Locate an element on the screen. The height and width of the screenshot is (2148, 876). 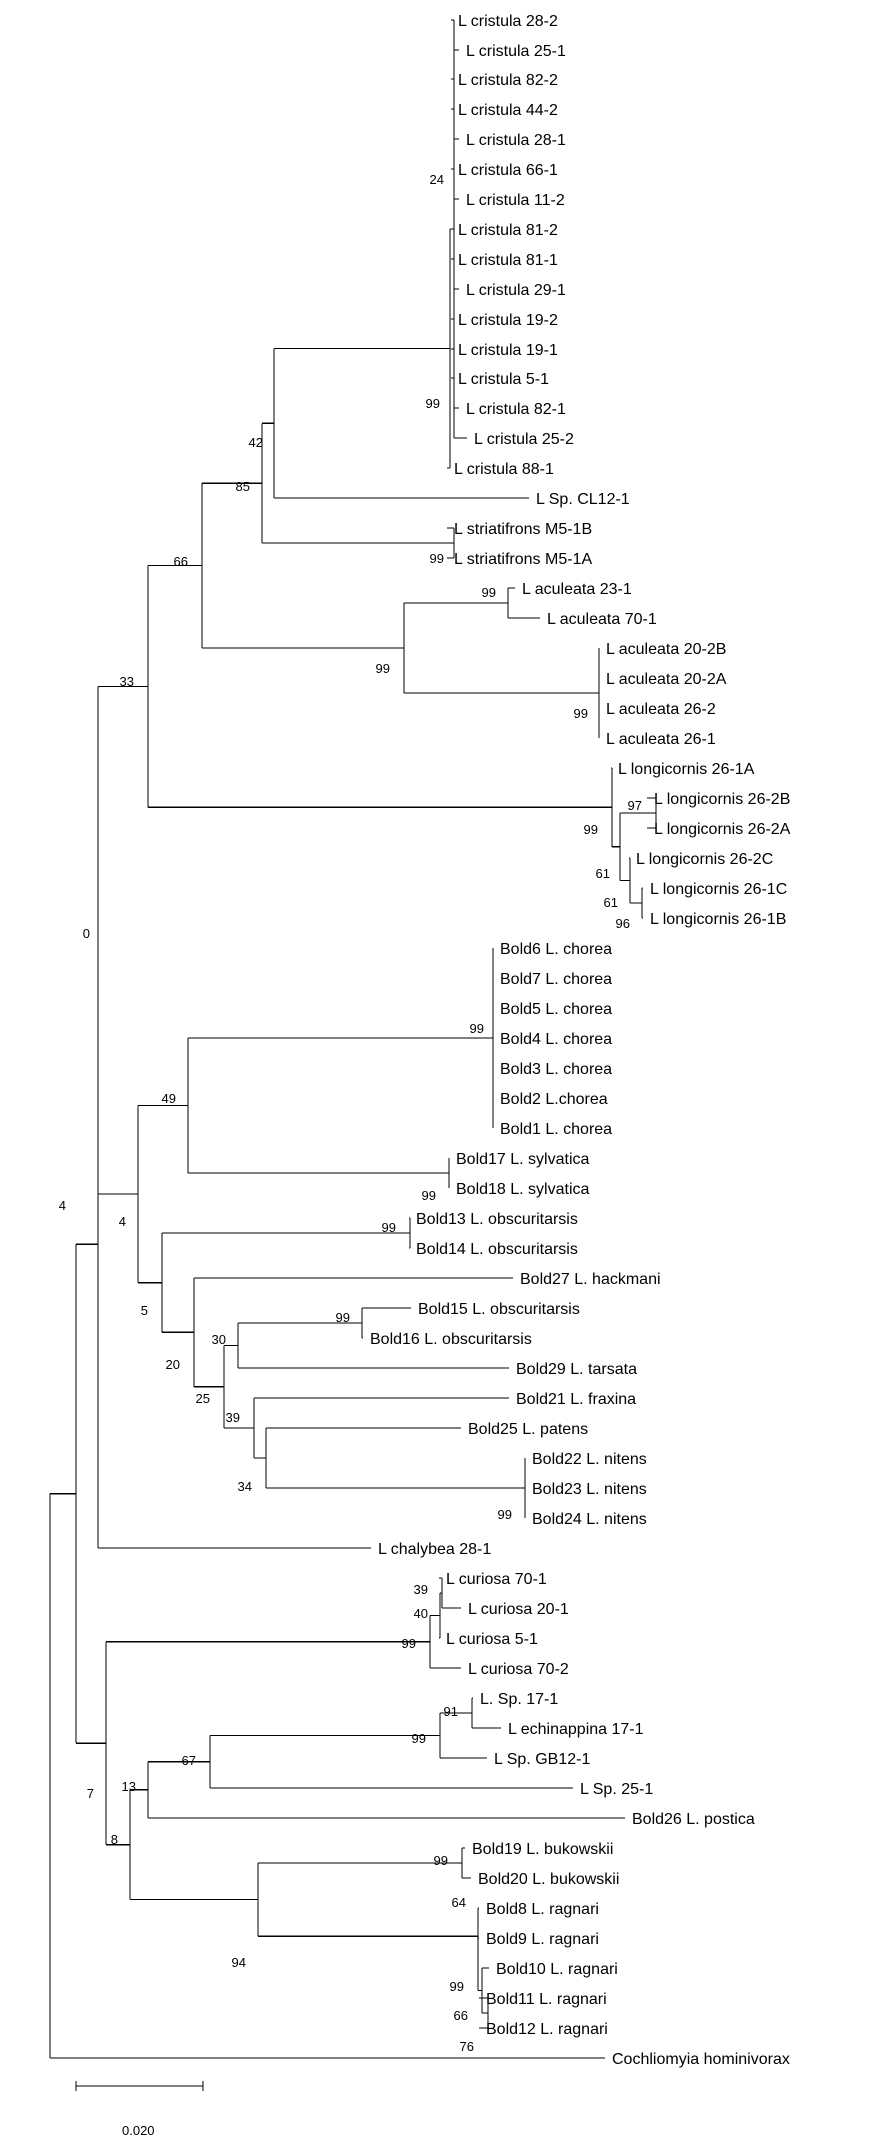
leaf-label: Bold17 L. sylvatica is located at coordinates (523, 1159).